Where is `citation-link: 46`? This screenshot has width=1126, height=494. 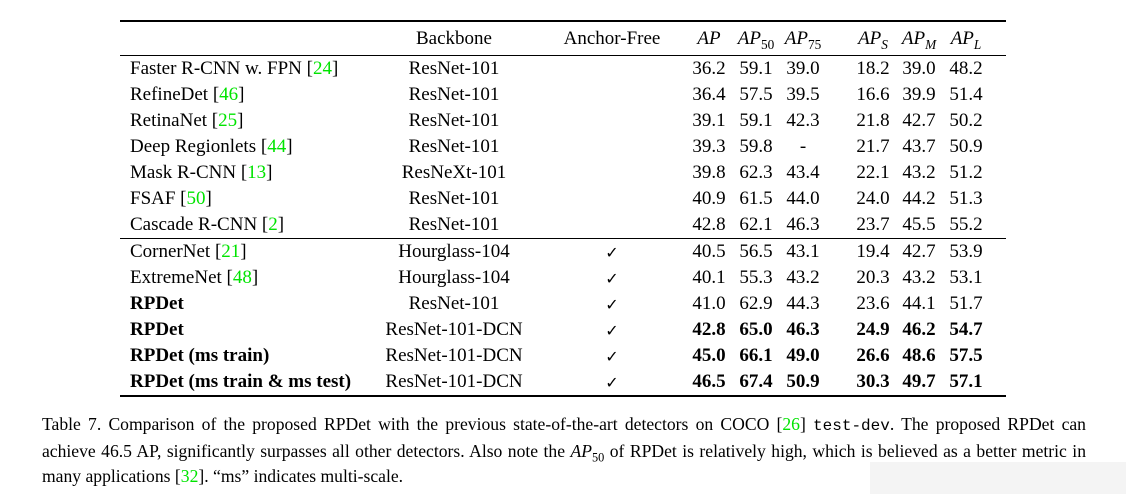 citation-link: 46 is located at coordinates (229, 94).